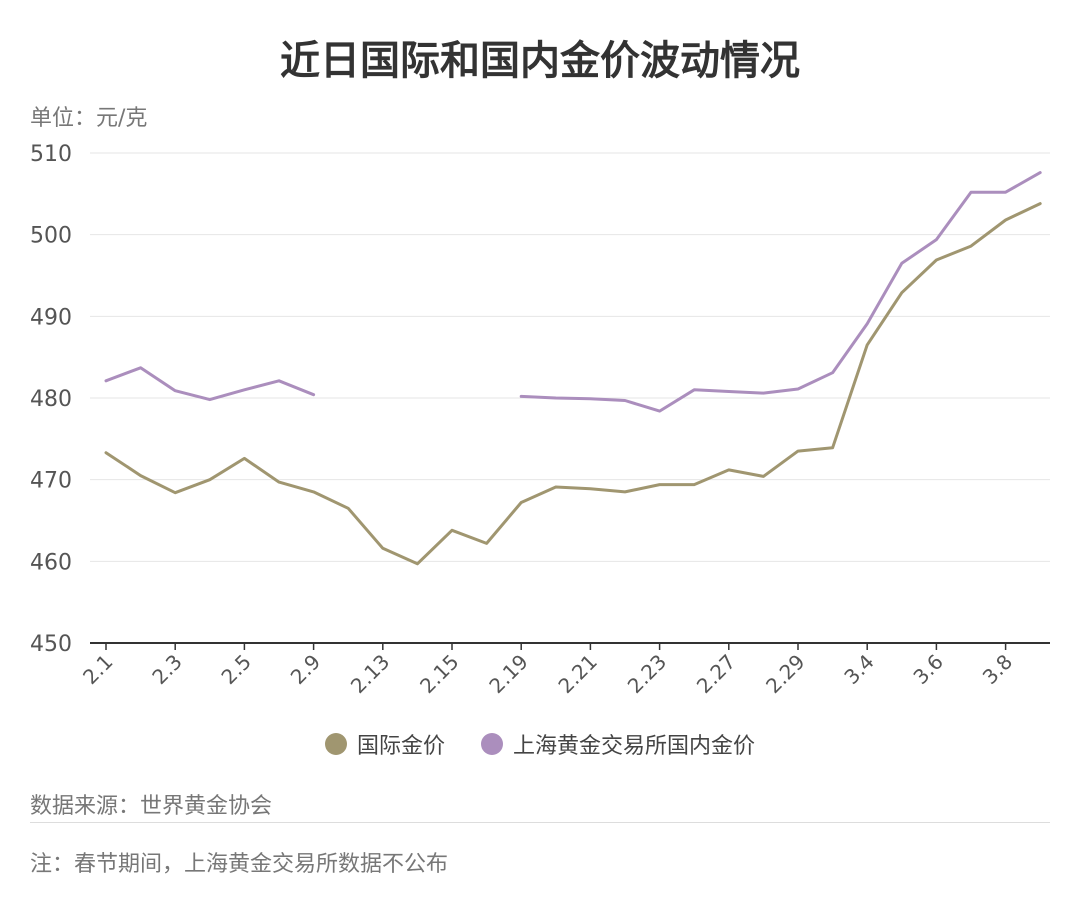  Describe the element at coordinates (51, 317) in the screenshot. I see `y-tick-label: 490` at that location.